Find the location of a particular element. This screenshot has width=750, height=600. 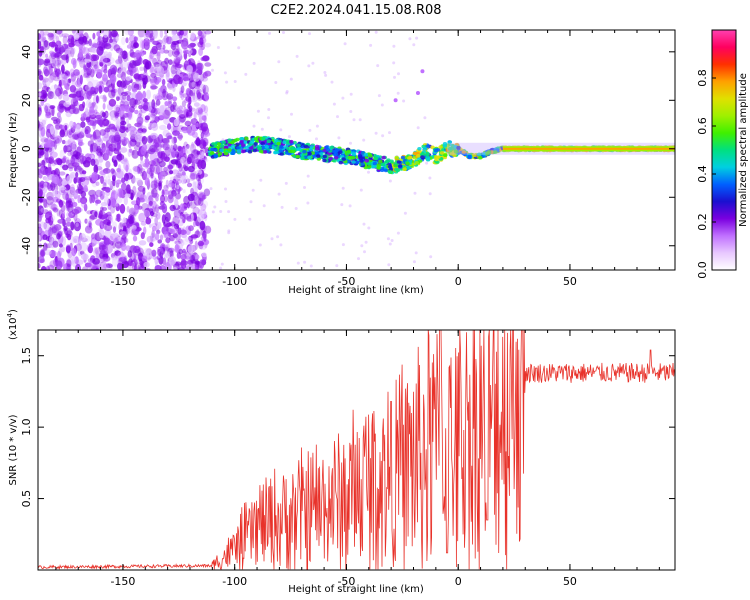

x-tick-label: -50 is located at coordinates (346, 581).